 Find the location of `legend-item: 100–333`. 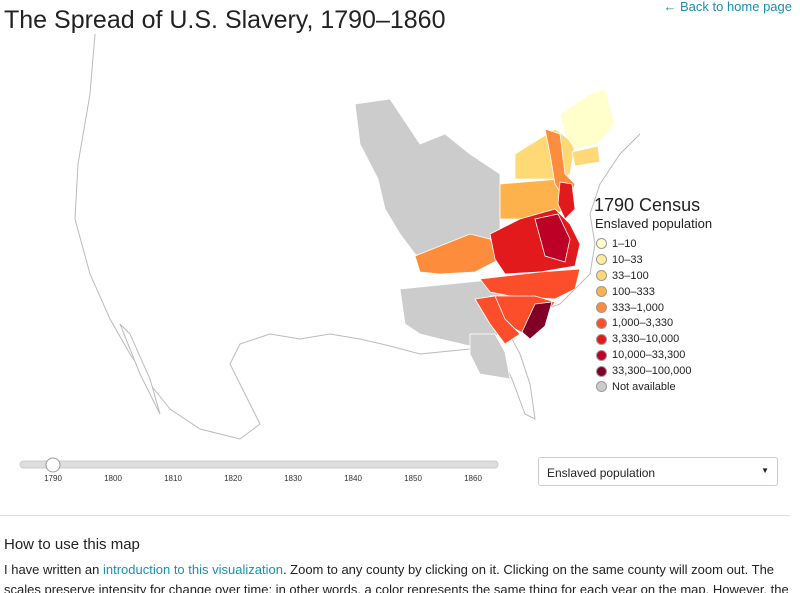

legend-item: 100–333 is located at coordinates (644, 292).